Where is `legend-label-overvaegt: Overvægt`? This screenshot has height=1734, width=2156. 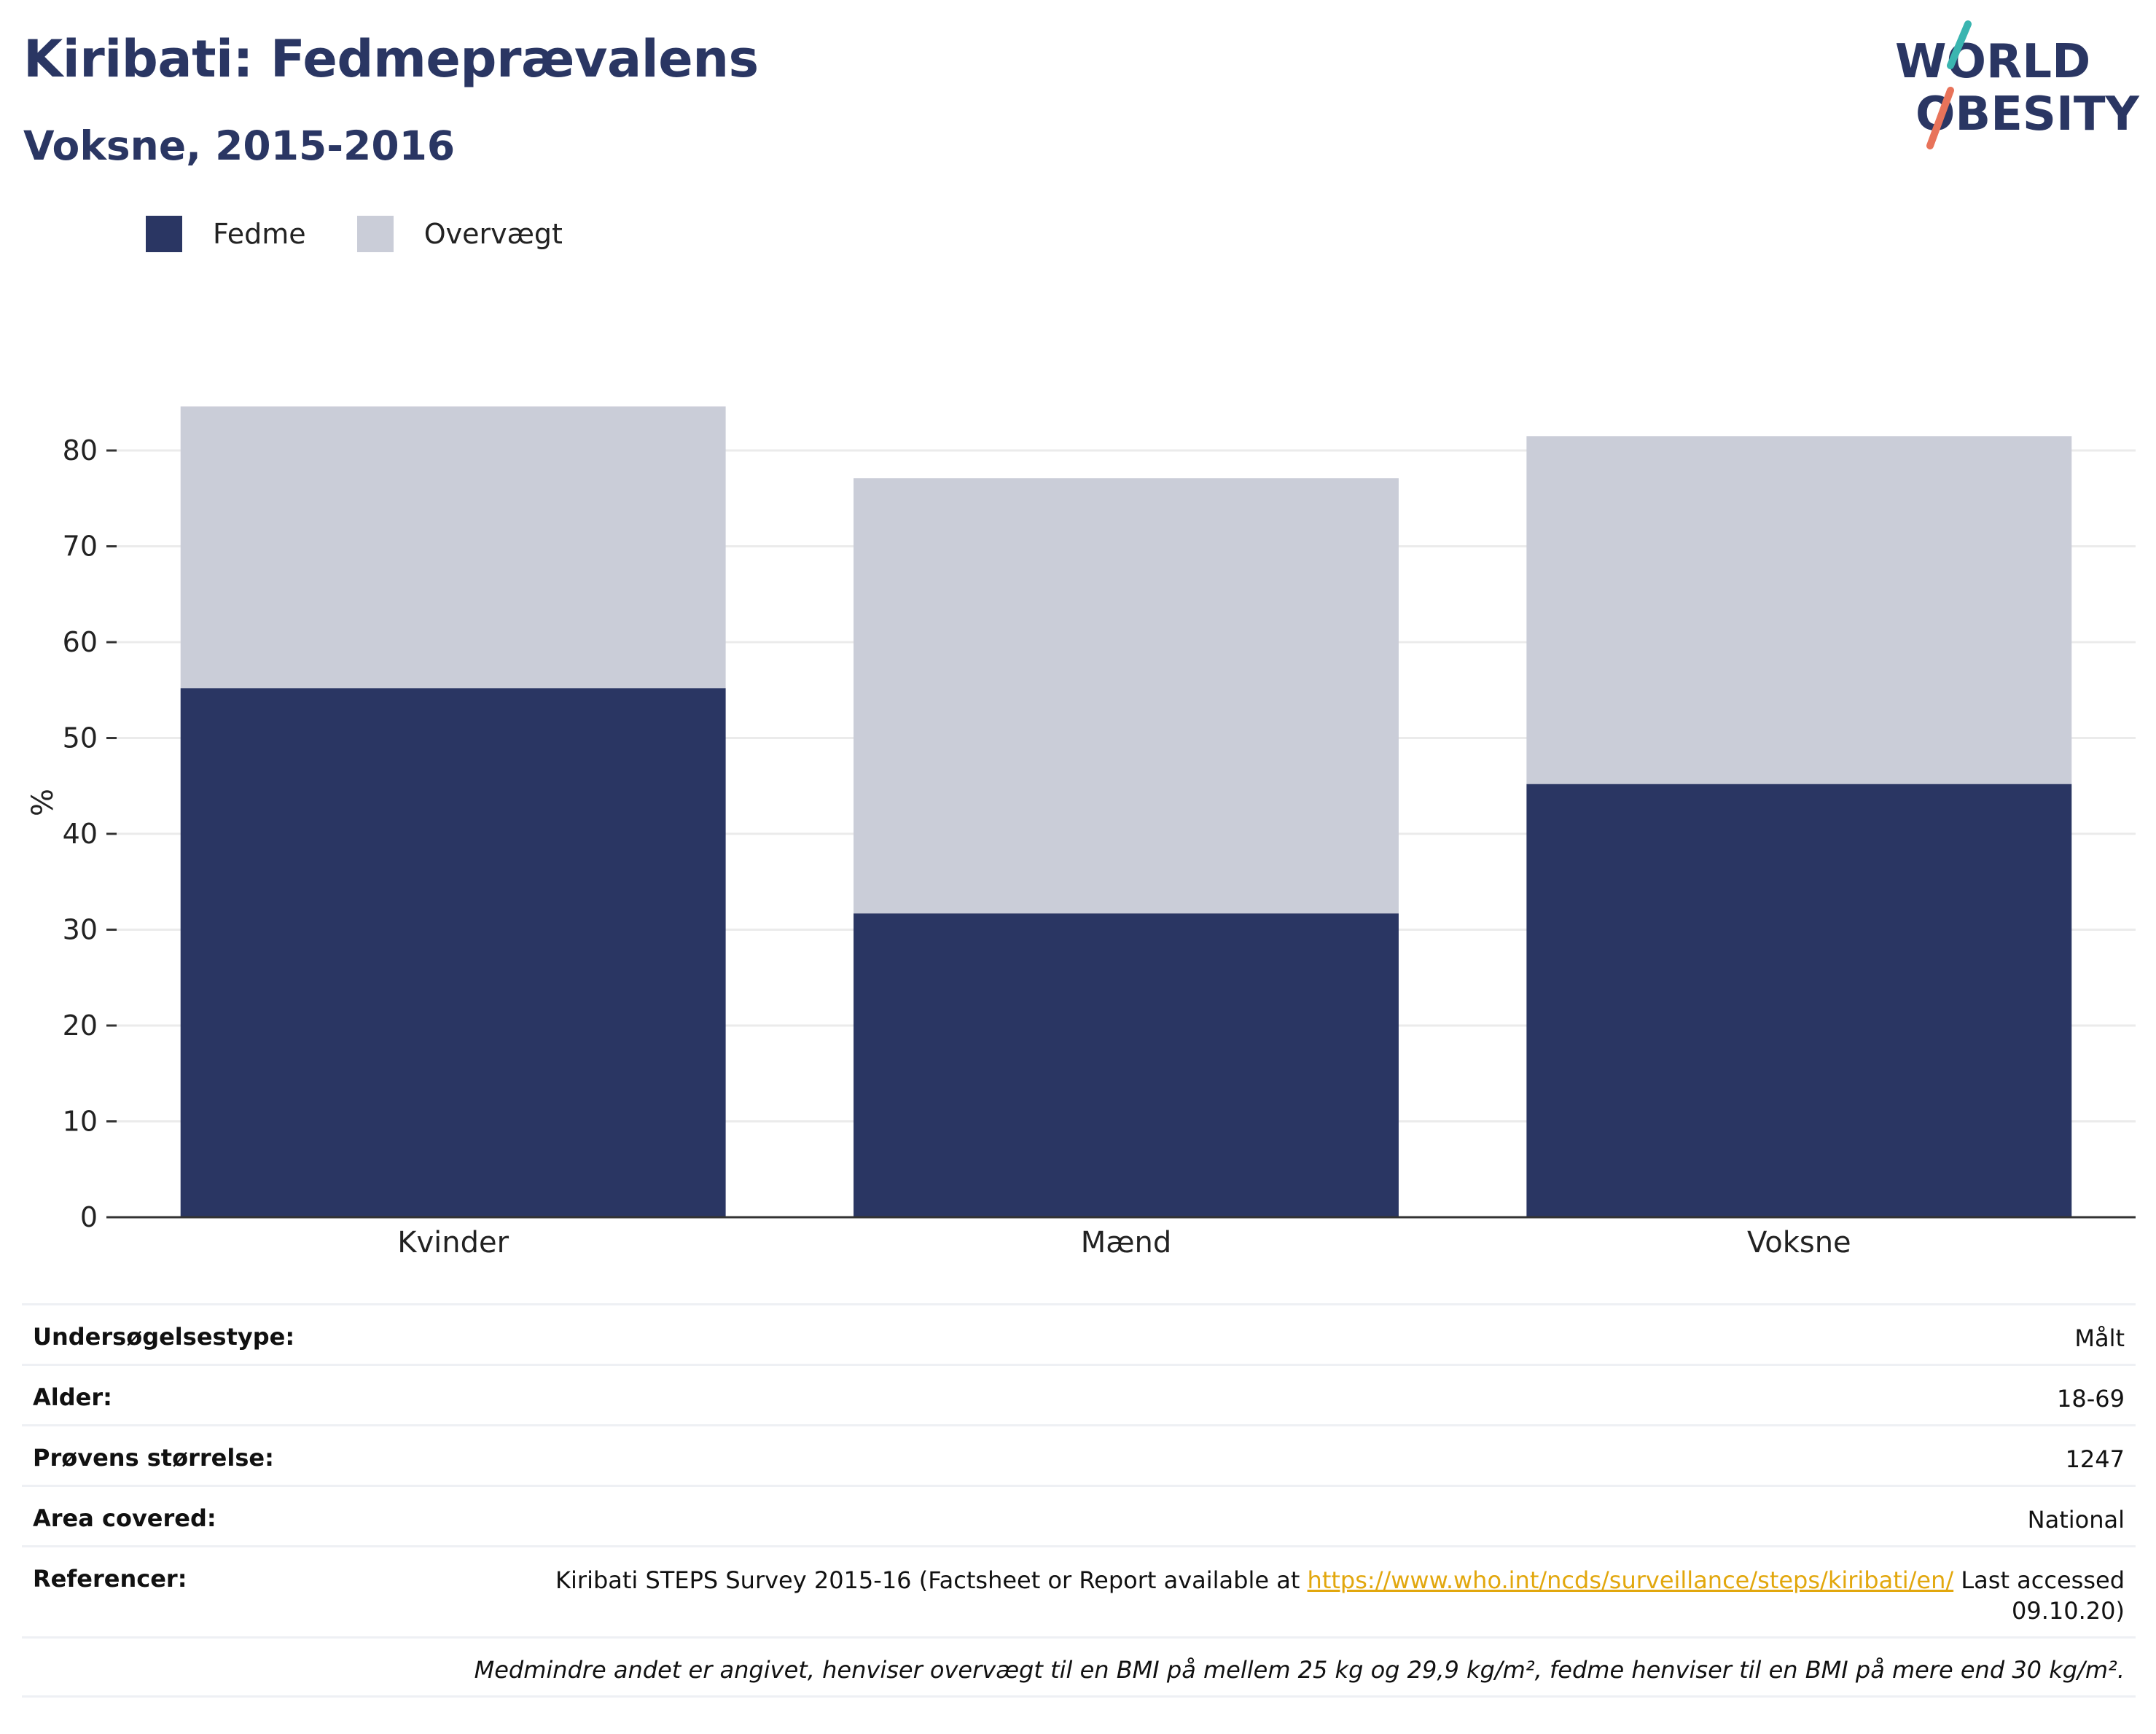 legend-label-overvaegt: Overvægt is located at coordinates (493, 234).